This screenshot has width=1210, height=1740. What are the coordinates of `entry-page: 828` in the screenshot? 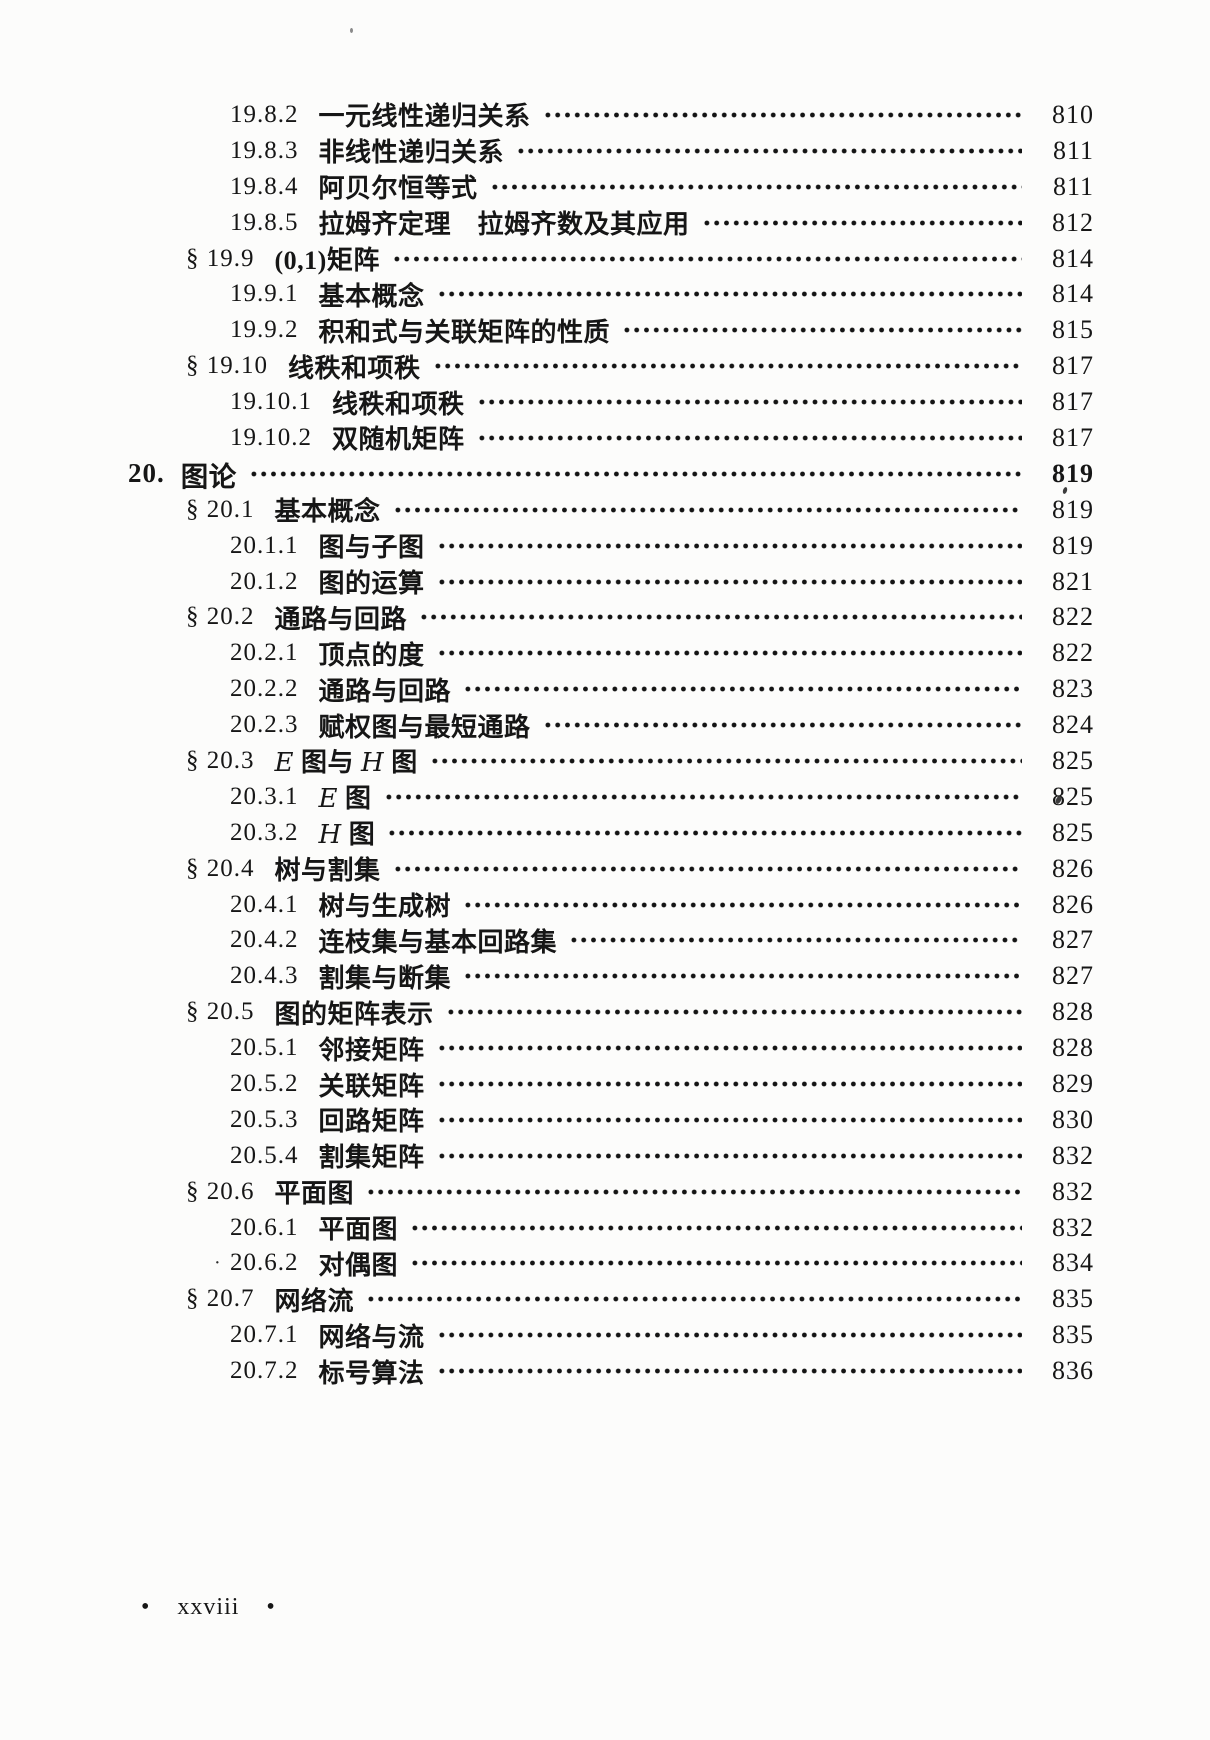 It's located at (1073, 1048).